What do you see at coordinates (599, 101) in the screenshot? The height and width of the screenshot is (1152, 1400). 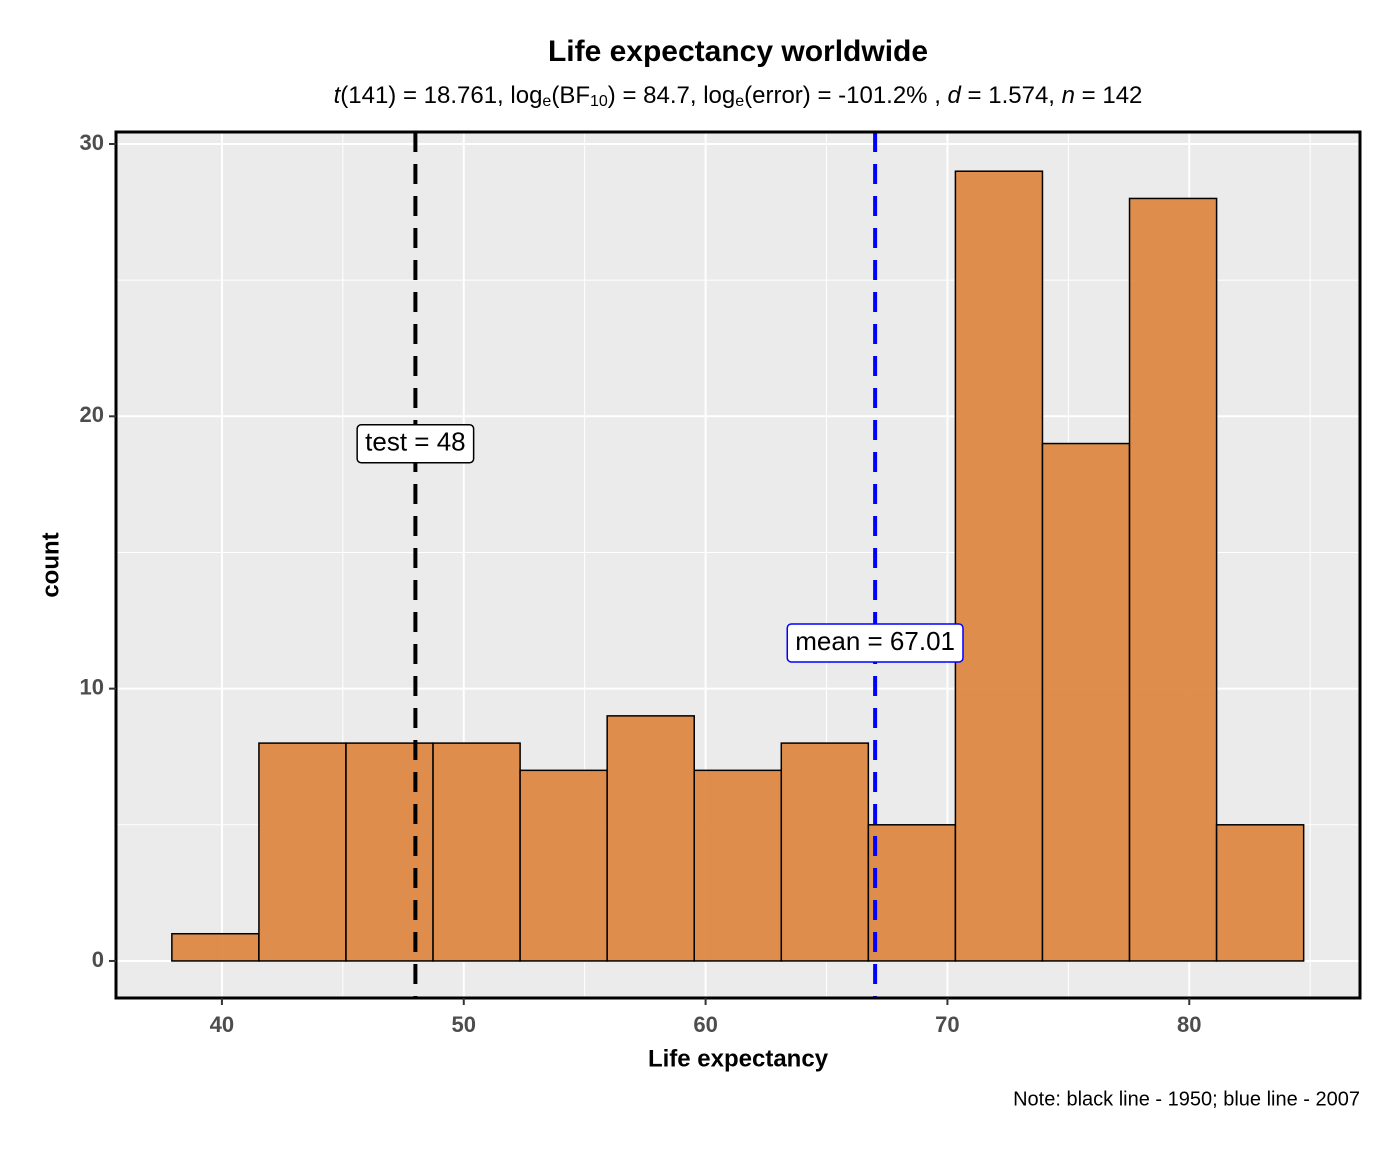 I see `subtitle-part: 10` at bounding box center [599, 101].